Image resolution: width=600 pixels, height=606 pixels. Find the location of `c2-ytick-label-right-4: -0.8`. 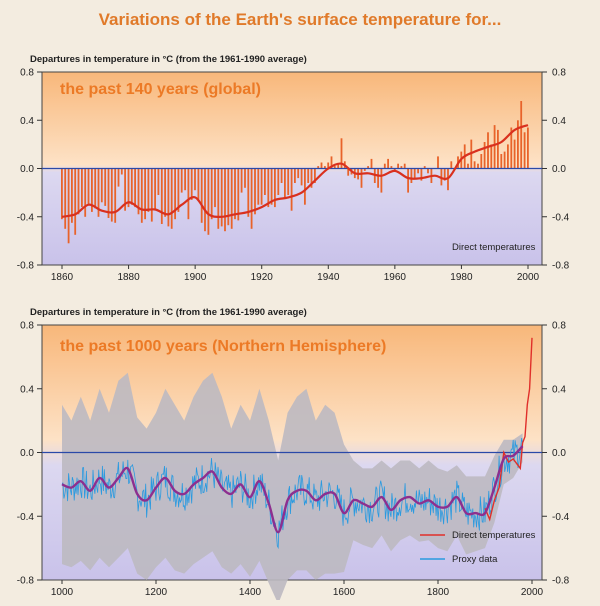

c2-ytick-label-right-4: -0.8 is located at coordinates (561, 581).